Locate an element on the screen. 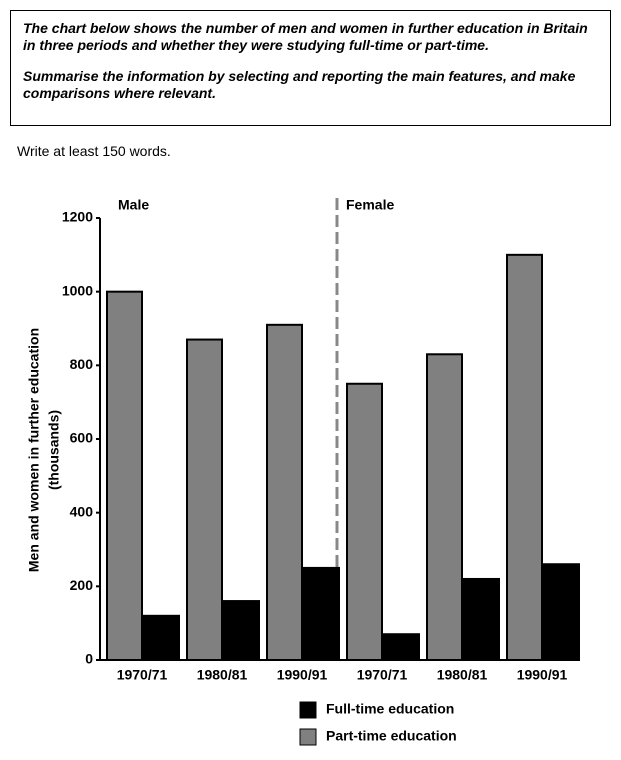 This screenshot has height=760, width=621. group-label: Female is located at coordinates (370, 205).